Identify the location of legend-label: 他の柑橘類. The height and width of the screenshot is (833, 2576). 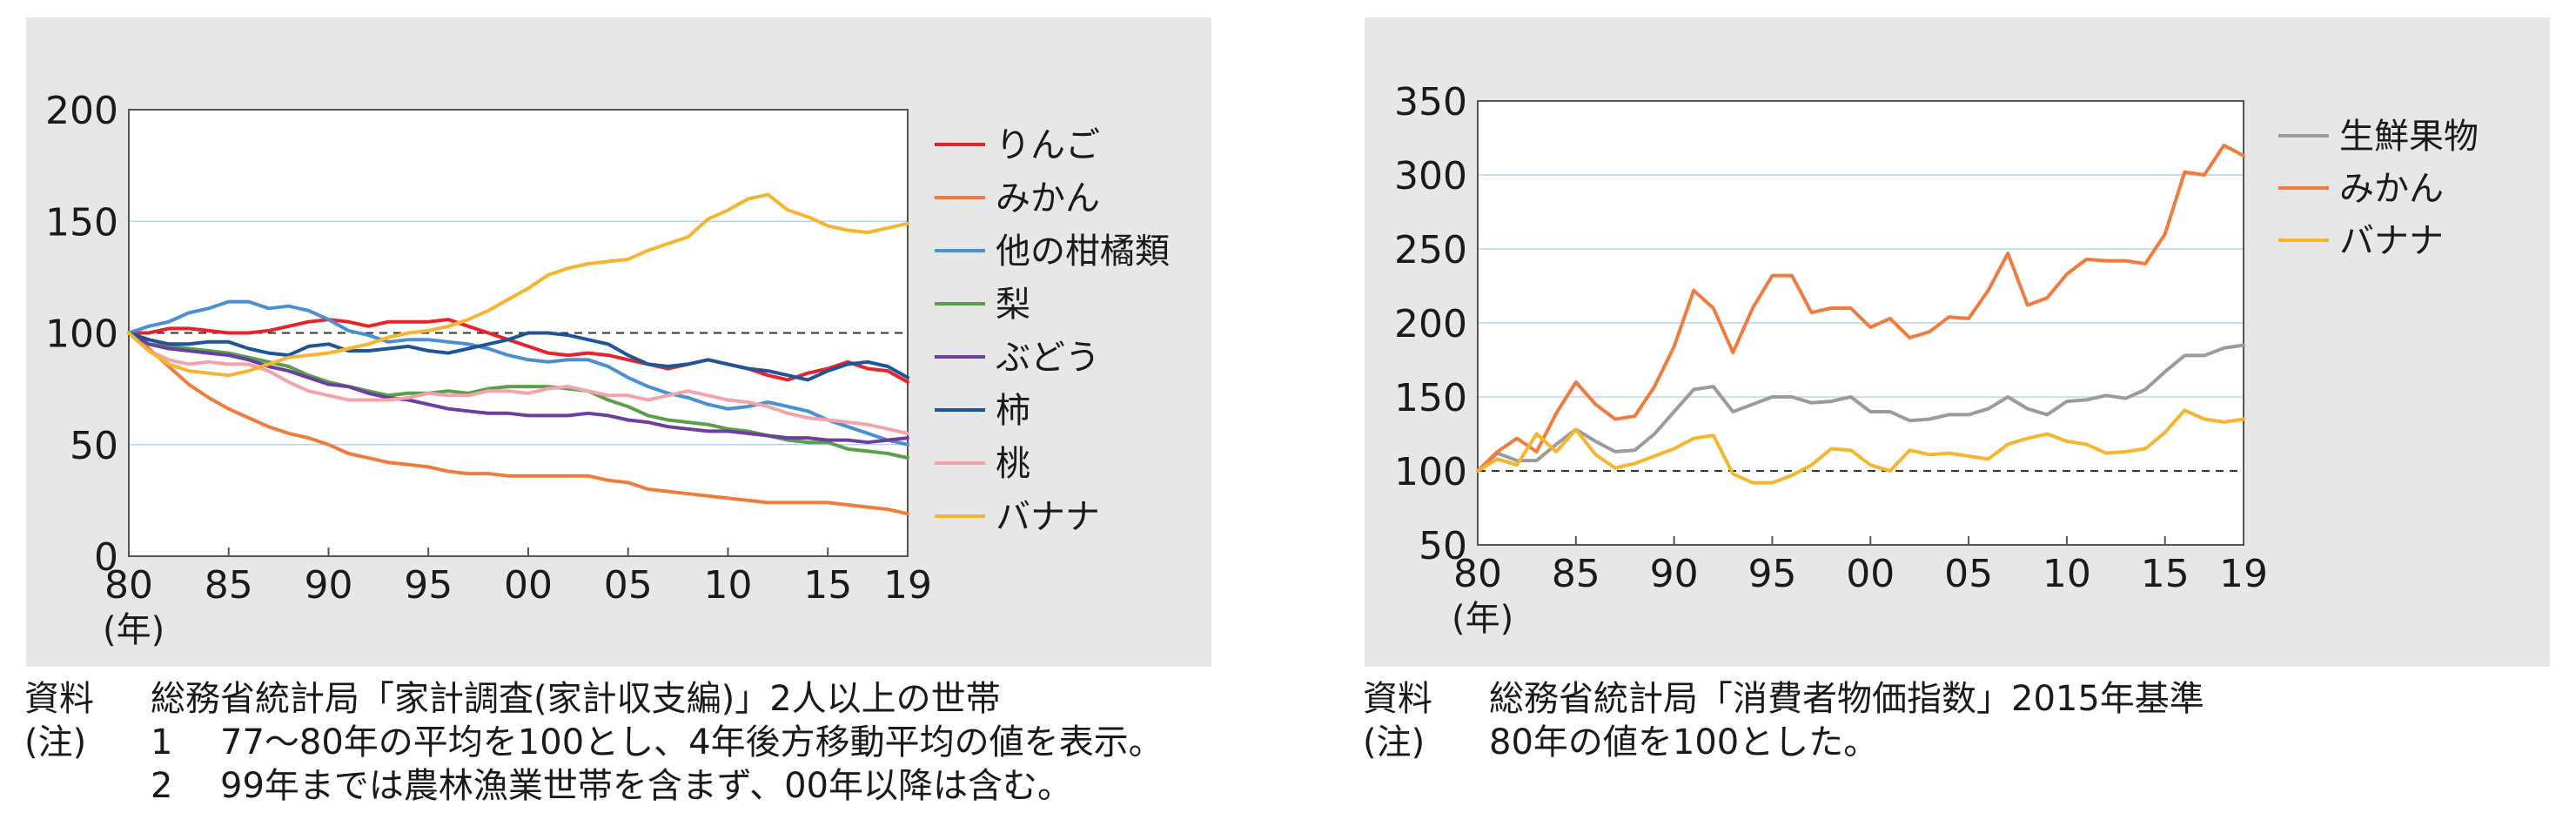
(1083, 252).